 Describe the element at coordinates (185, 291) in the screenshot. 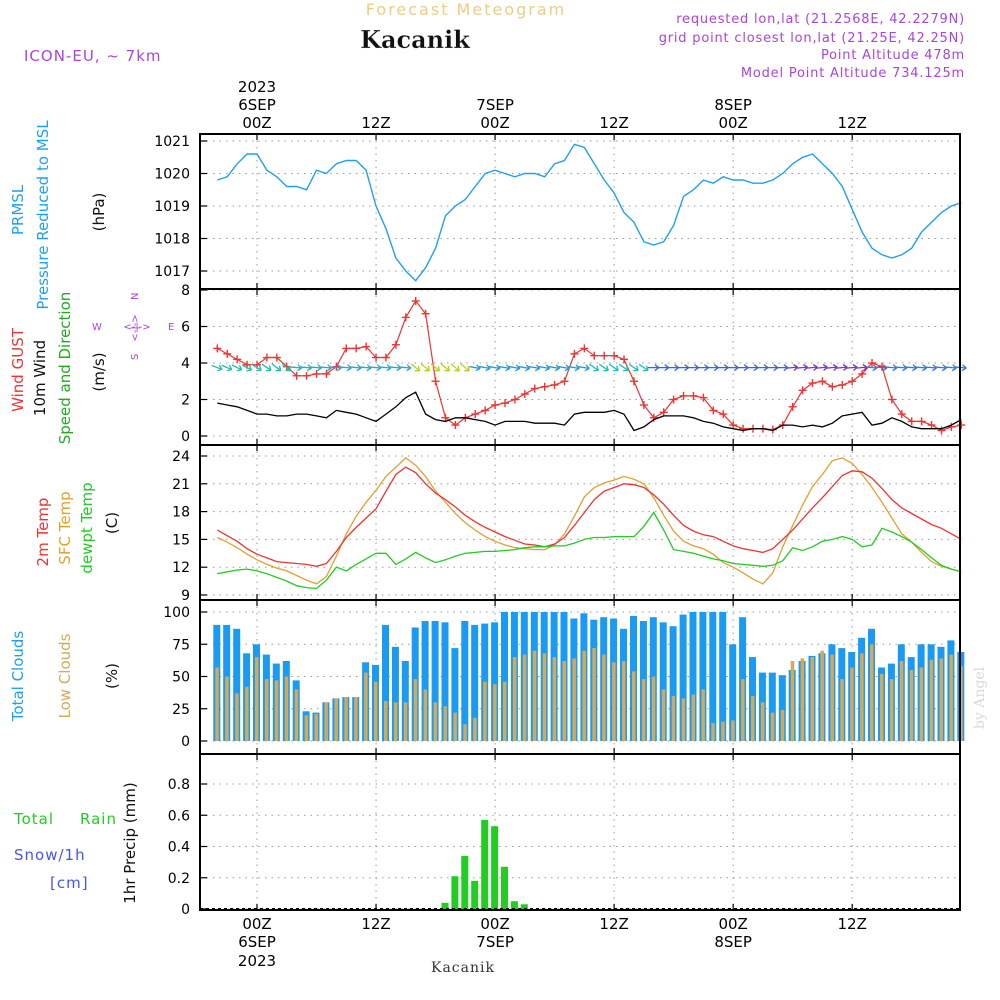

I see `y-tick-label: 8` at that location.